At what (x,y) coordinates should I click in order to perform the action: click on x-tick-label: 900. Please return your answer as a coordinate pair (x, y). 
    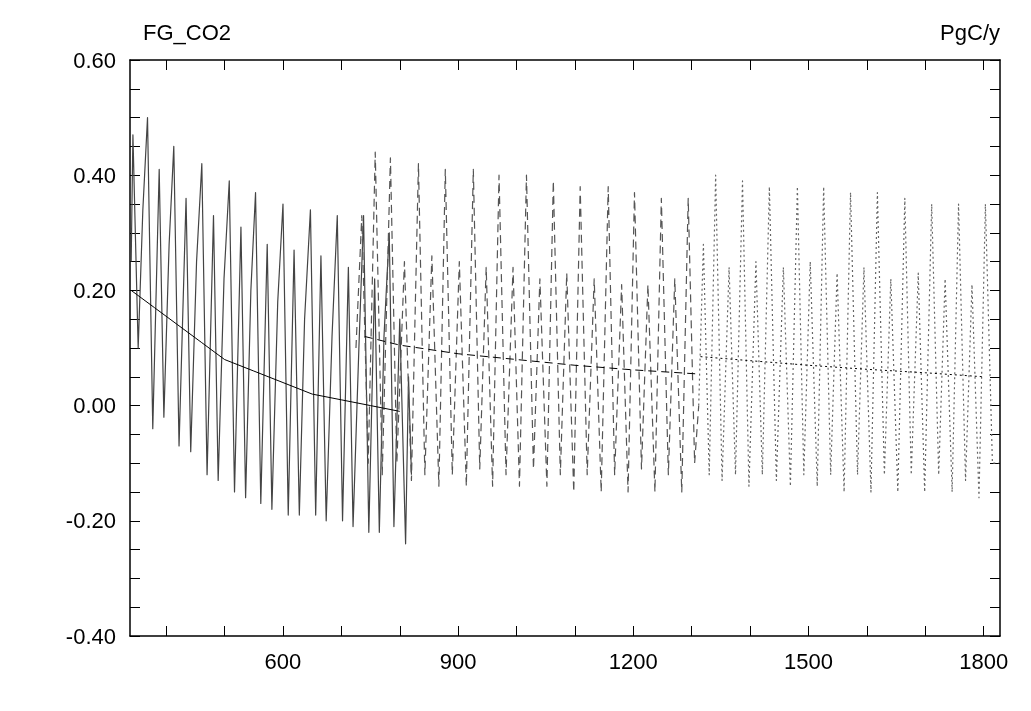
    Looking at the image, I should click on (458, 661).